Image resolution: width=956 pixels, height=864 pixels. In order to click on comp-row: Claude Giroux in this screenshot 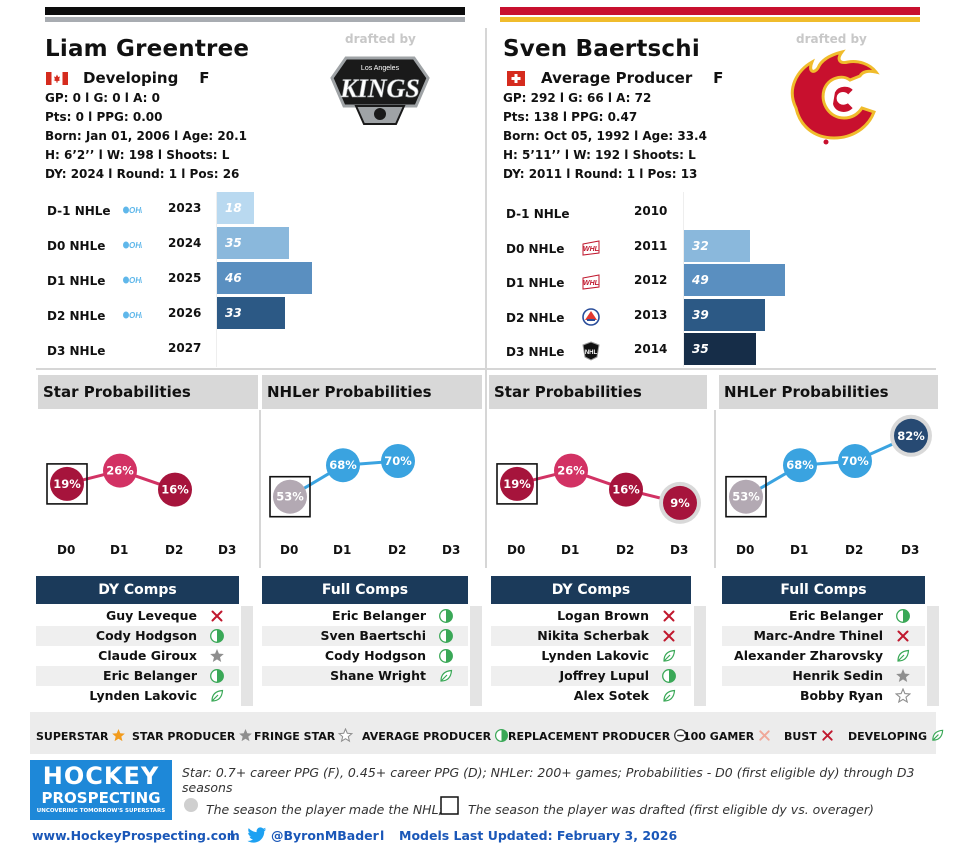, I will do `click(137, 656)`.